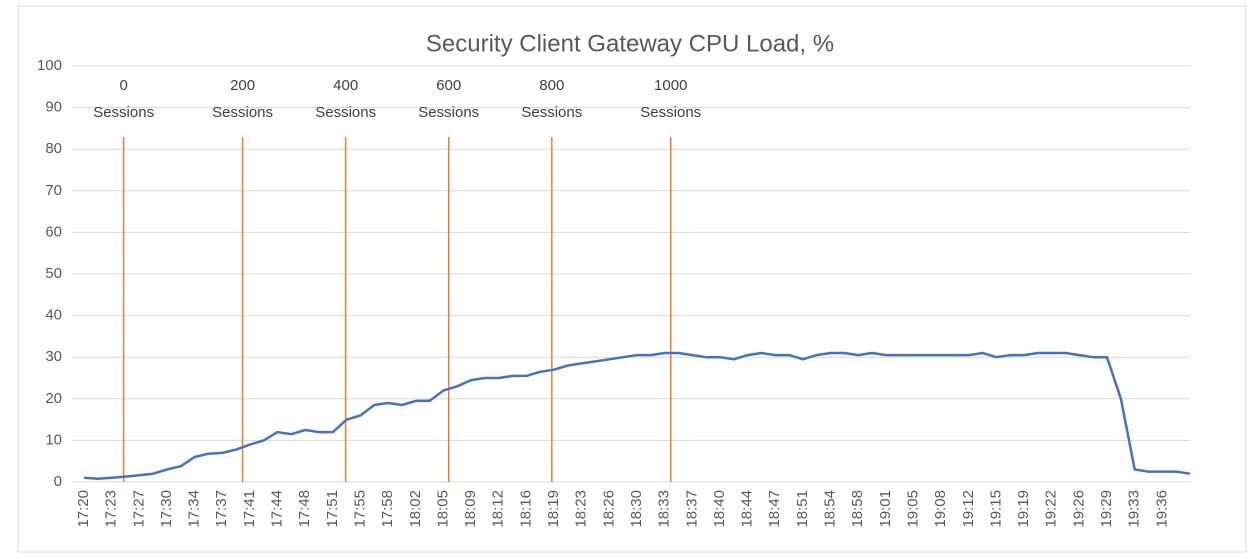 The width and height of the screenshot is (1252, 559). Describe the element at coordinates (581, 509) in the screenshot. I see `x-tick-label: 18:23` at that location.